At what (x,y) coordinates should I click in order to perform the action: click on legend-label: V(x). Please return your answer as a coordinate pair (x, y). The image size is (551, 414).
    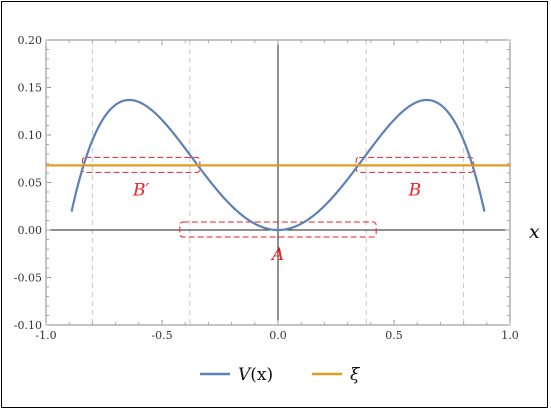
    Looking at the image, I should click on (255, 375).